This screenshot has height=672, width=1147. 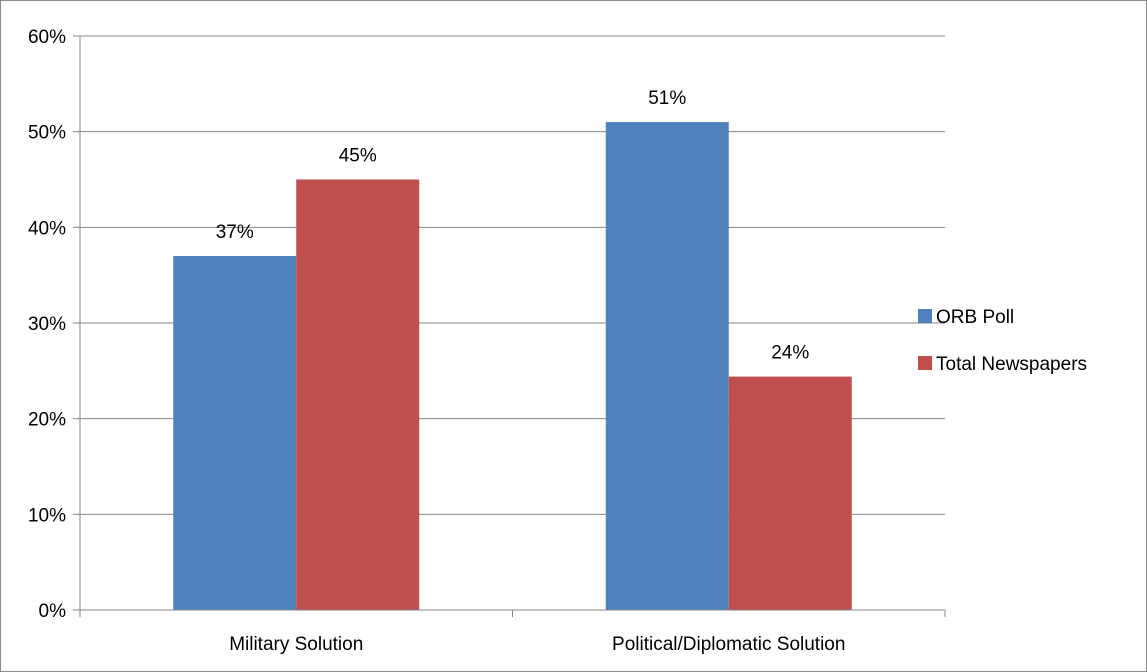 What do you see at coordinates (47, 324) in the screenshot?
I see `y-tick-label: 30%` at bounding box center [47, 324].